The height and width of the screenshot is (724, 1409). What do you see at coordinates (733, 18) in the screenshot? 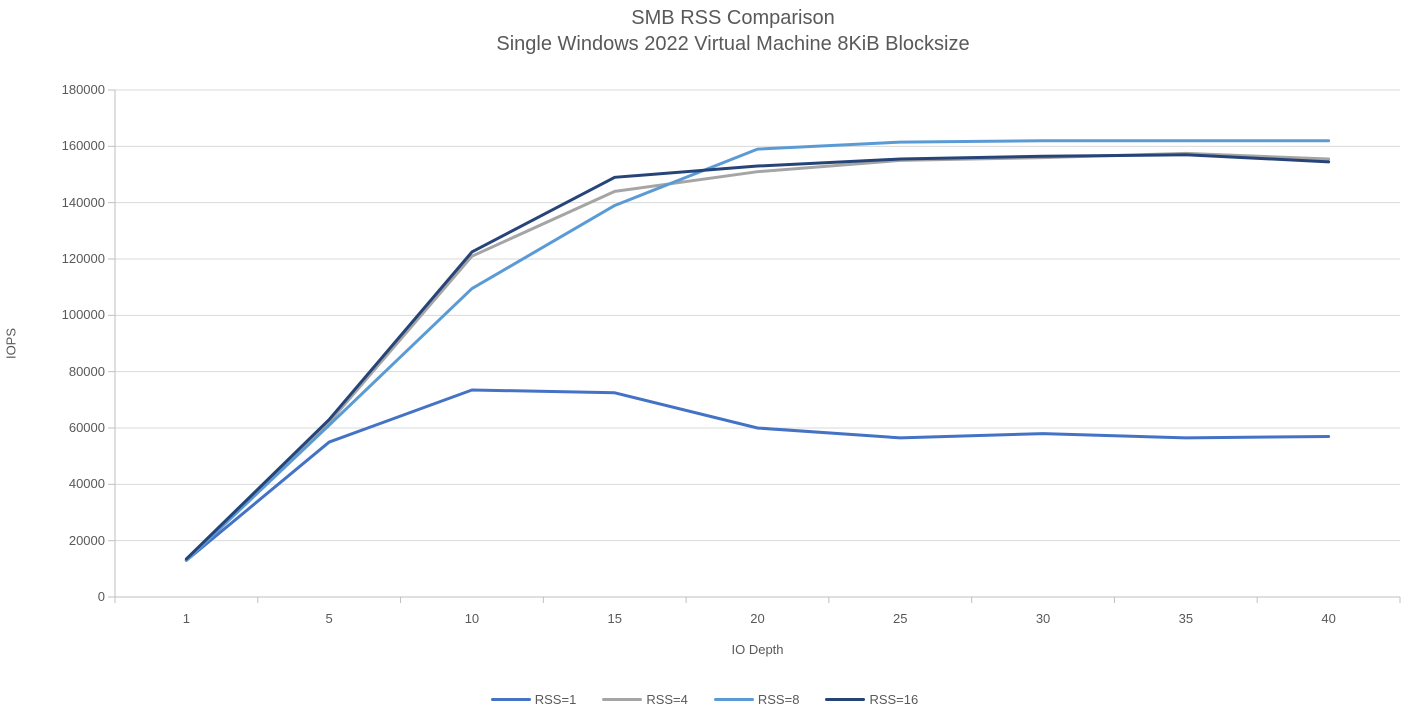
I see `chart-title: SMB RSS Comparison` at bounding box center [733, 18].